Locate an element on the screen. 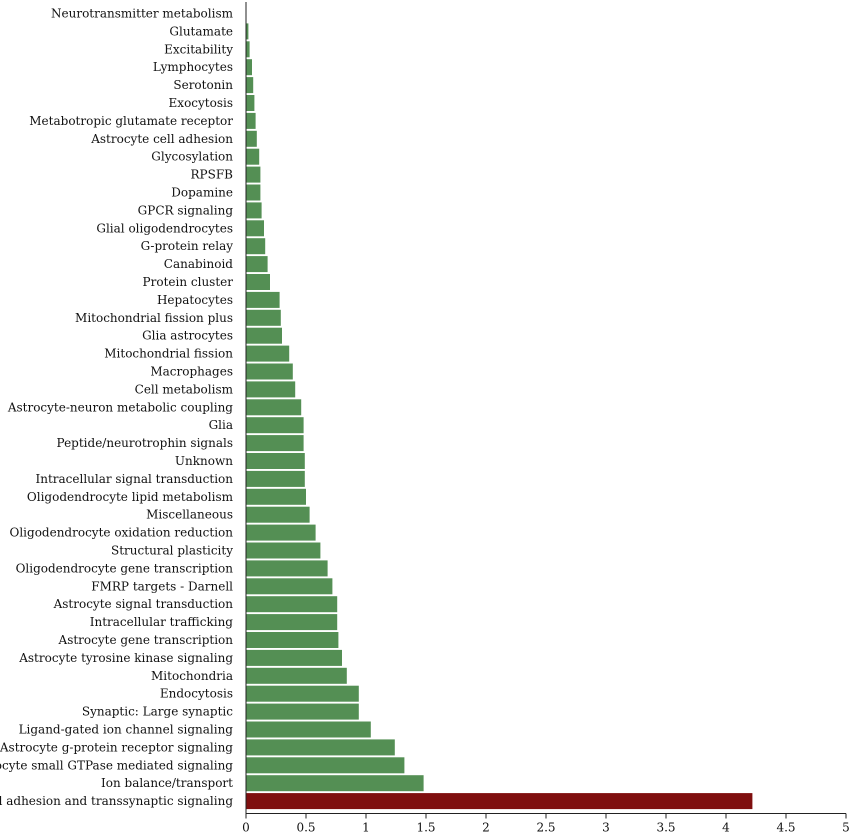 This screenshot has width=850, height=838. x-tick-label: 2.5 is located at coordinates (545, 827).